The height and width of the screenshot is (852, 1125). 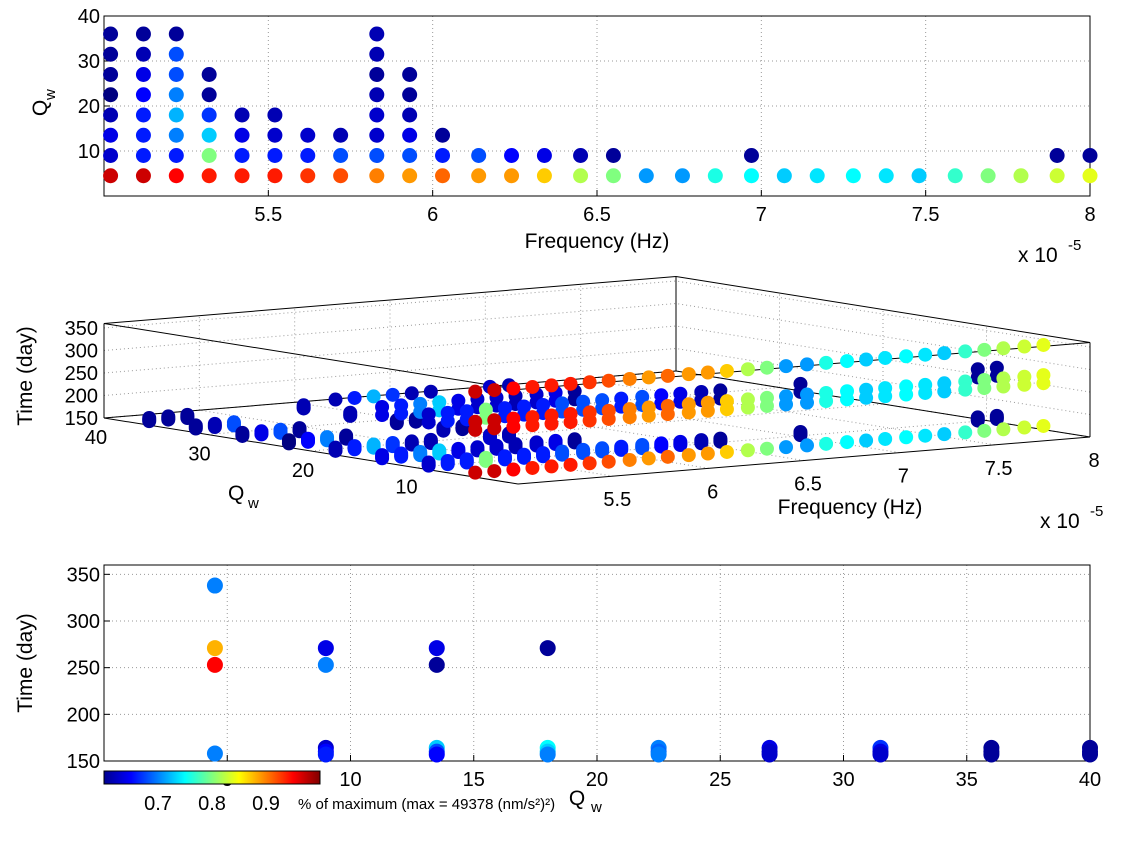 I want to click on top-x-multiplier-exponent: -5, so click(x=1074, y=245).